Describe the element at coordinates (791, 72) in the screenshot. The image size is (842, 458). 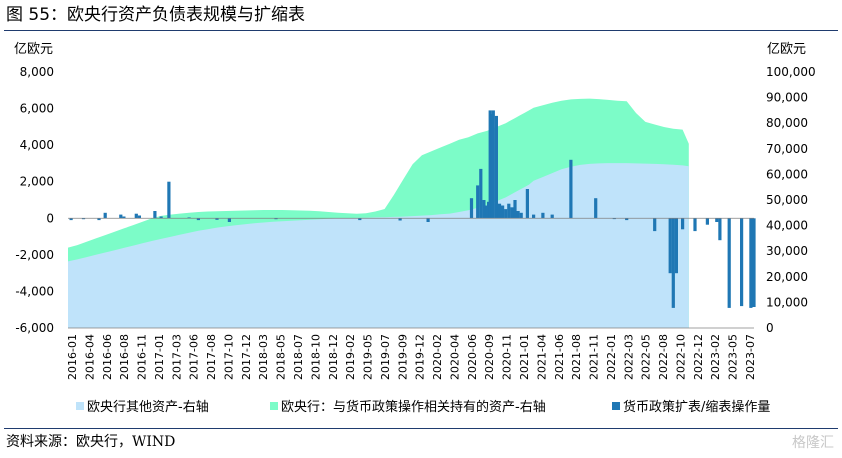
I see `right-tick-label: 100,000` at that location.